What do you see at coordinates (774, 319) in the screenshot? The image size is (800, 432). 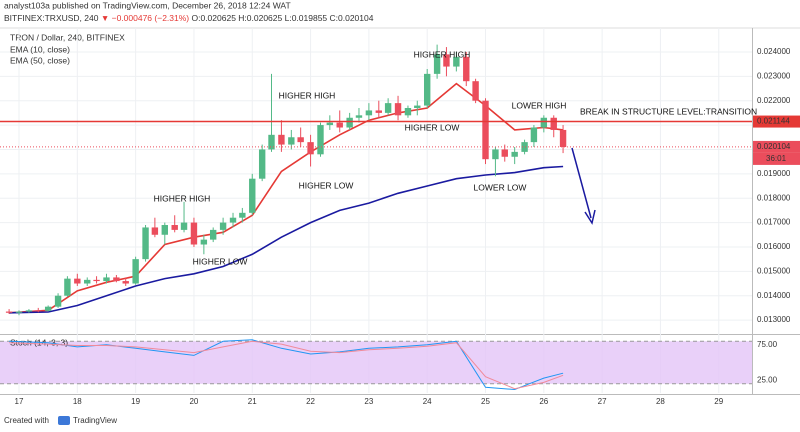 I see `y-tick-label: 0.013000` at bounding box center [774, 319].